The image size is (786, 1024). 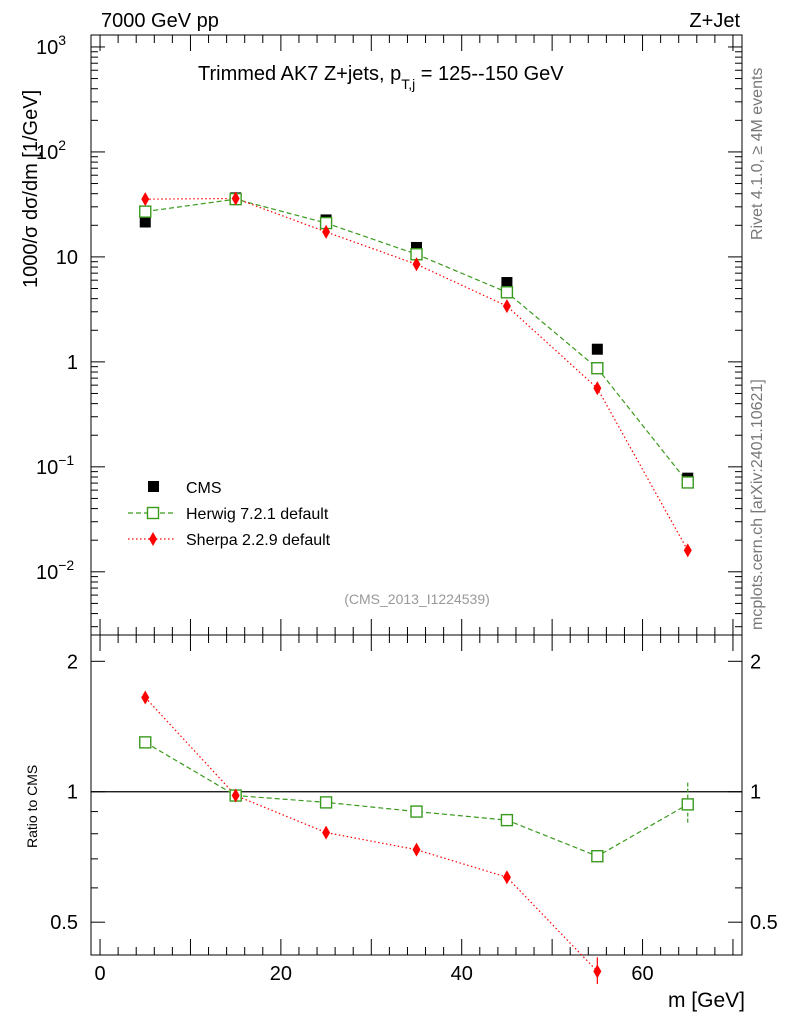 I want to click on x-tick-label: 0, so click(x=99, y=974).